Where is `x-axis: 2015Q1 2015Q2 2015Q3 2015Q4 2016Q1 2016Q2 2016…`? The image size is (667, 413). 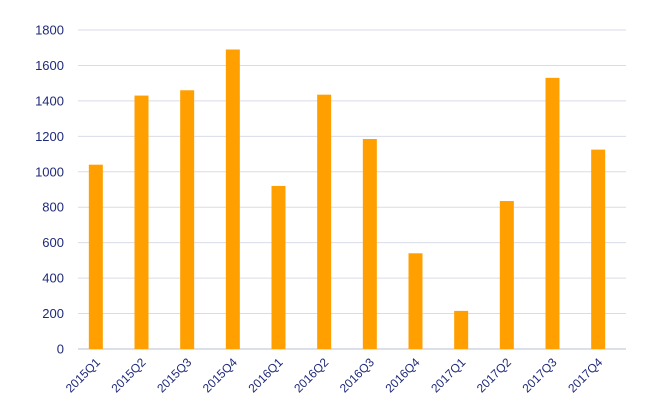
x-axis: 2015Q1 2015Q2 2015Q3 2015Q4 2016Q1 2016Q2 2016… is located at coordinates (334, 375).